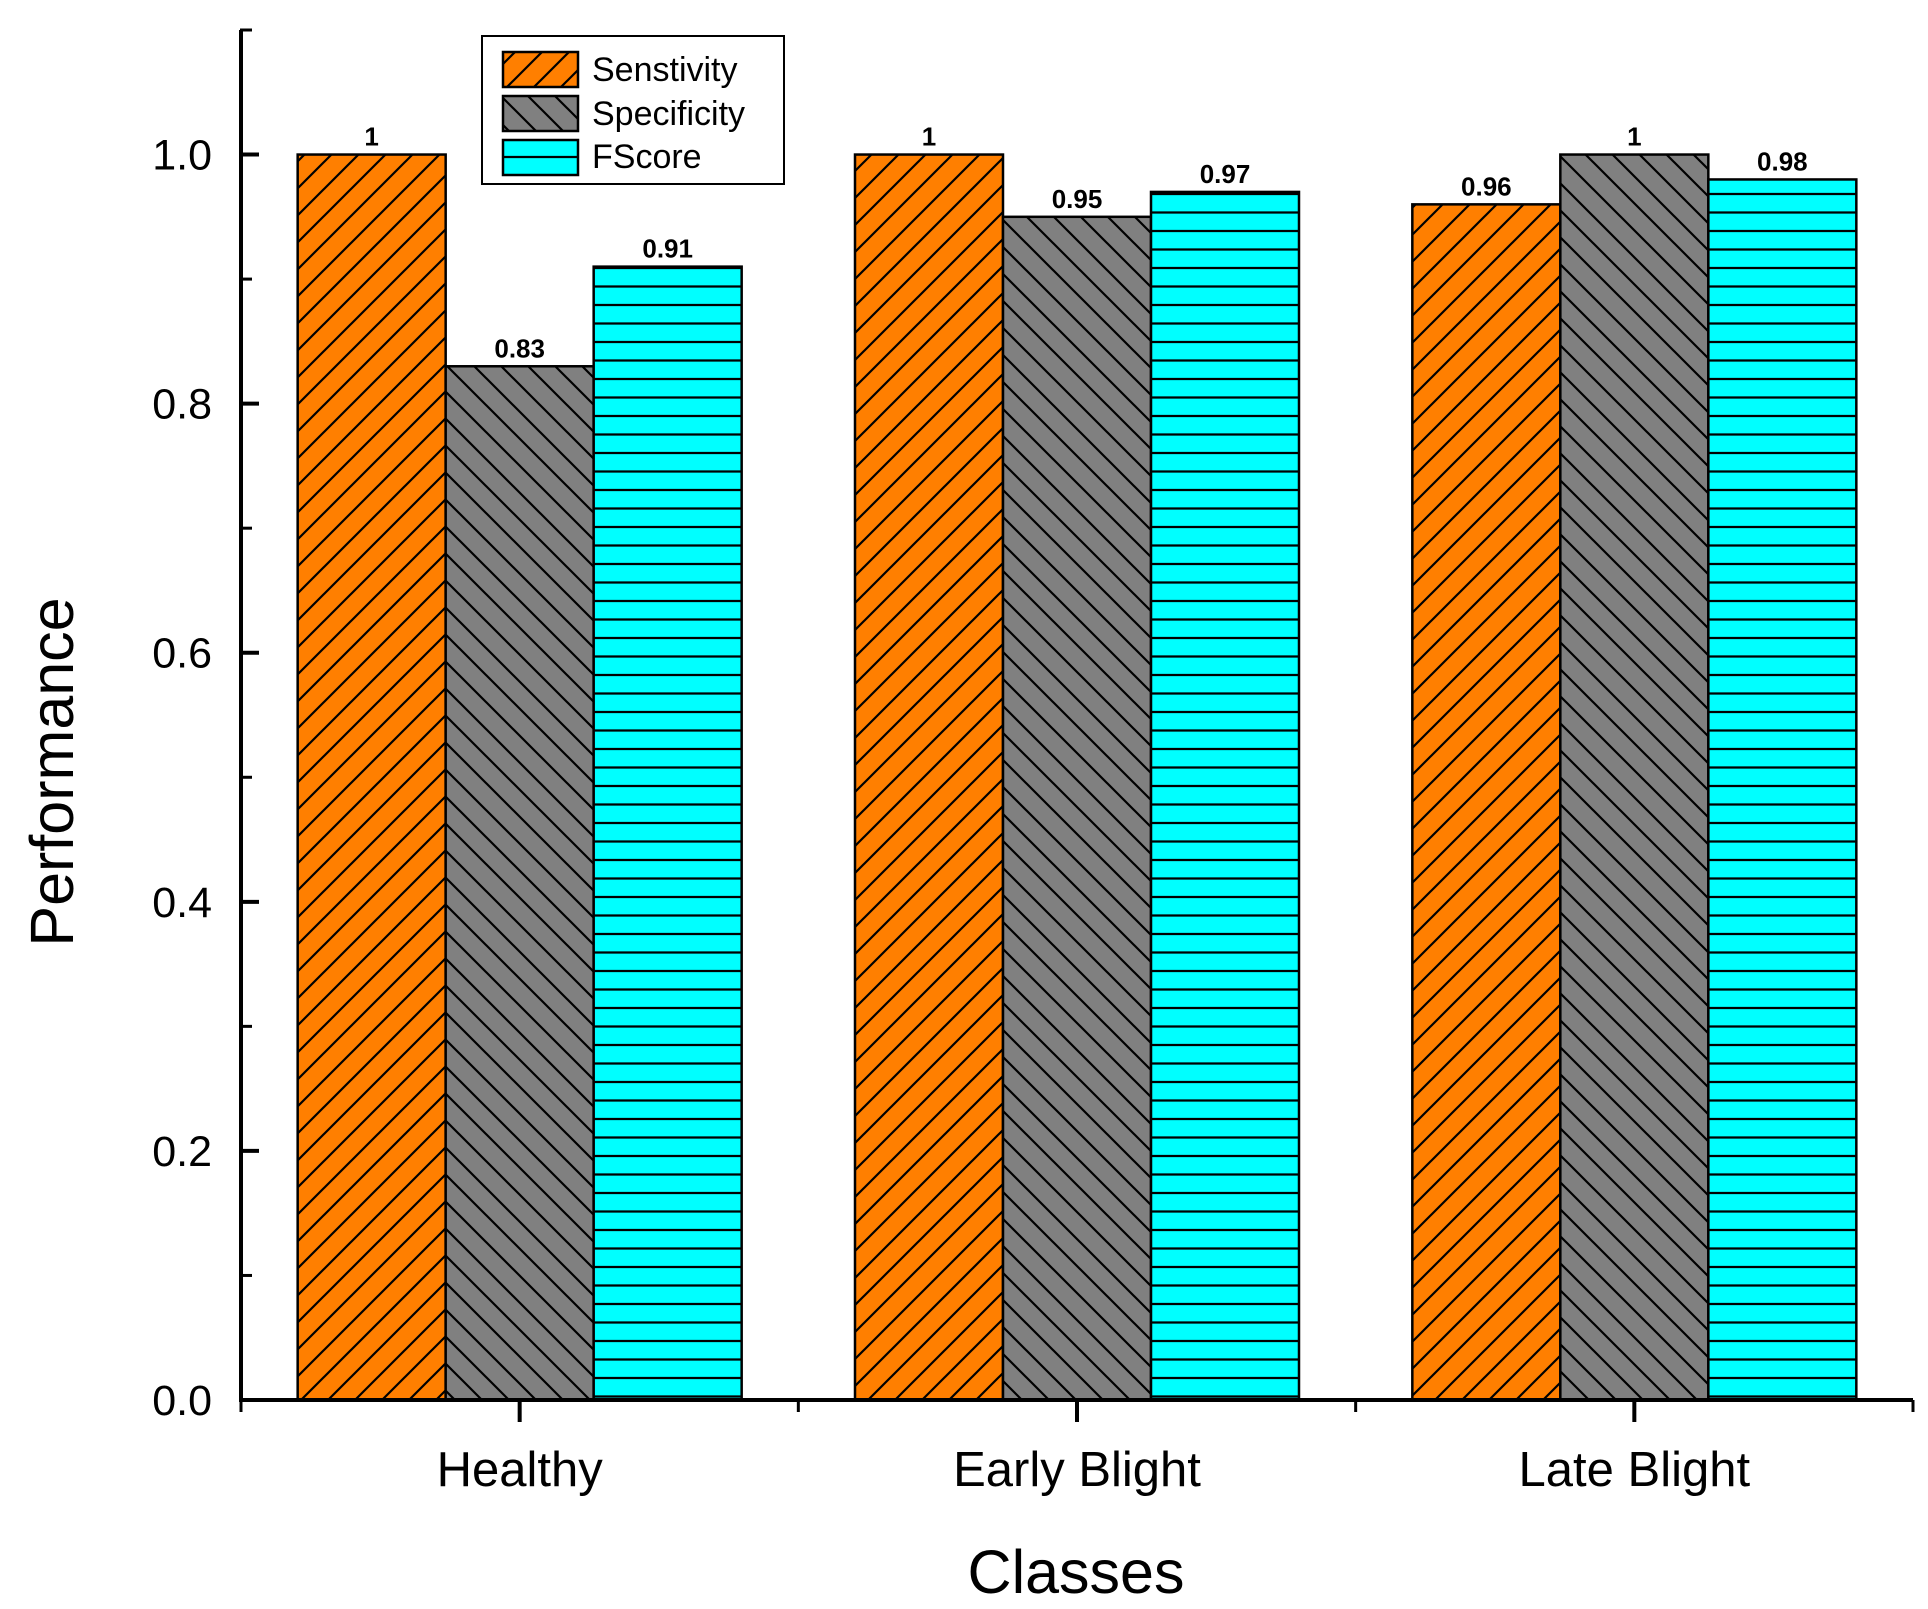 This screenshot has width=1928, height=1609. I want to click on data-label-healthy-fscore: 0.91, so click(667, 249).